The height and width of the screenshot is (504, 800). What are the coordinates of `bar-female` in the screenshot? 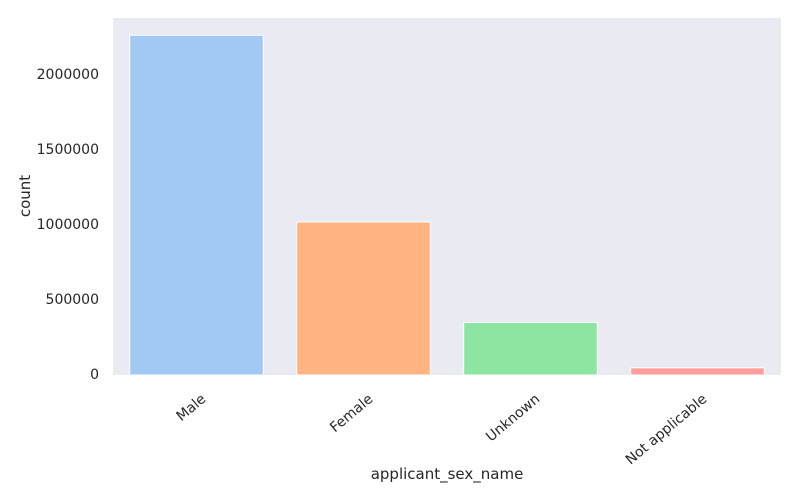 It's located at (363, 298).